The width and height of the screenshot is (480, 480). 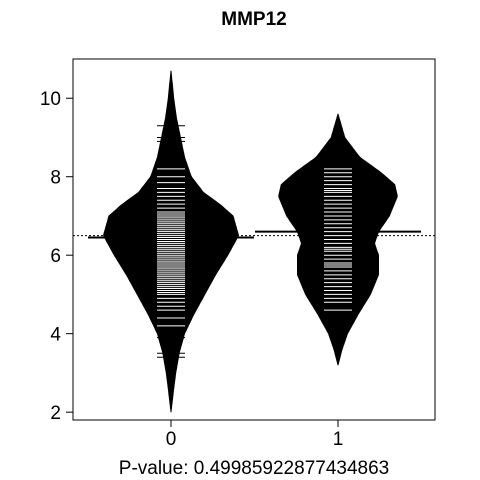 I want to click on y-tick-label: 2, so click(x=55, y=413).